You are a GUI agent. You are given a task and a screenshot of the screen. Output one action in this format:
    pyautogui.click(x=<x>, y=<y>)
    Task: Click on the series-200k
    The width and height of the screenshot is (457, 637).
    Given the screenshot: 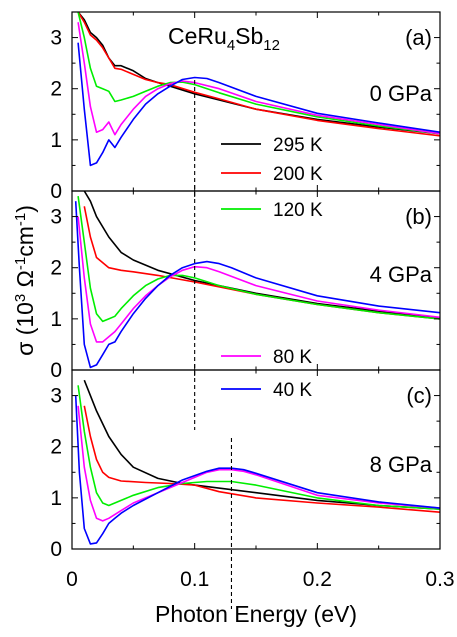 What is the action you would take?
    pyautogui.click(x=261, y=459)
    